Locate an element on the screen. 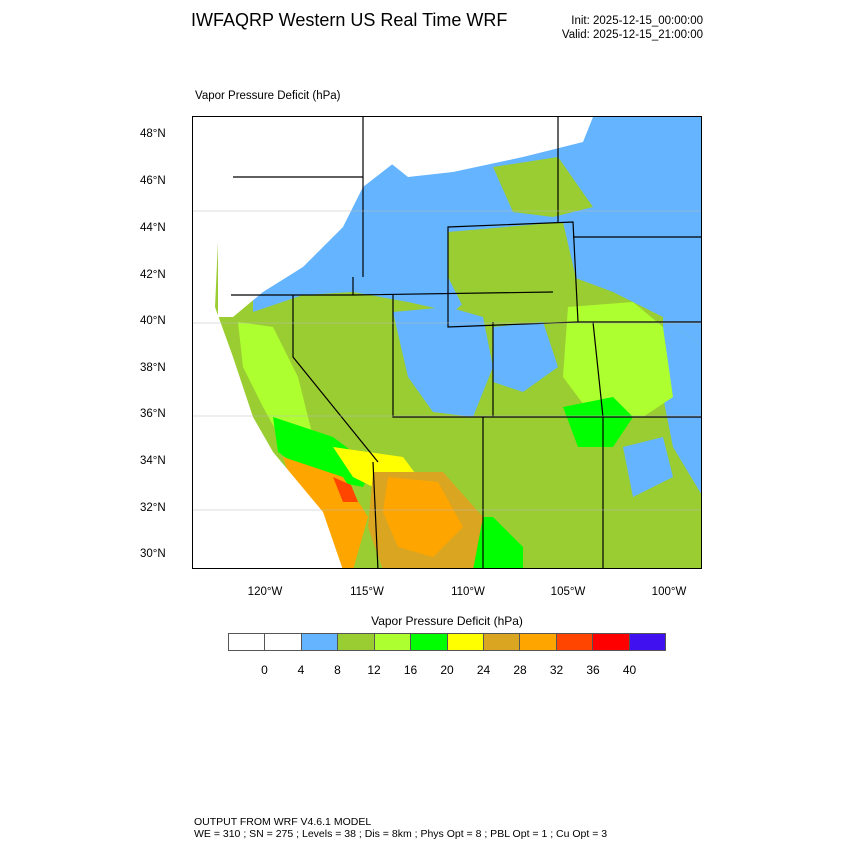 The image size is (850, 850). region-green-plains is located at coordinates (598, 422).